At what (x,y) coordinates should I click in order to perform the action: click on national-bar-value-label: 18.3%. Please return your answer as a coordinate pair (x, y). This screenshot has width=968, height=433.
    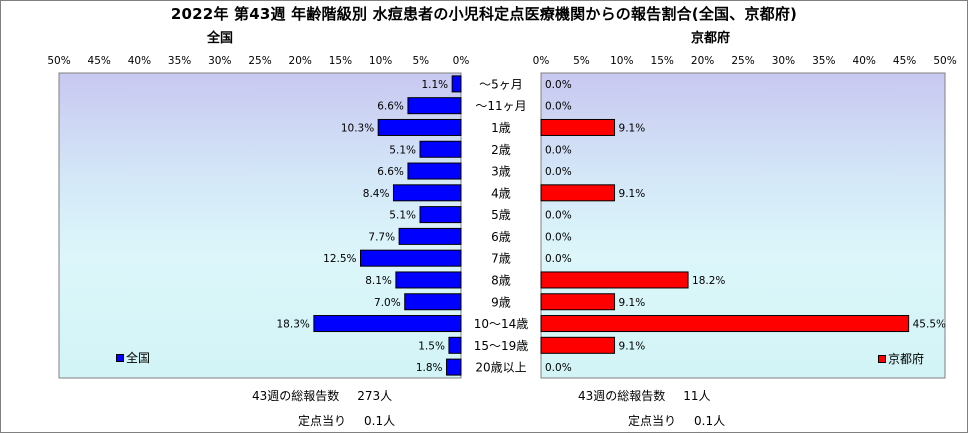
    Looking at the image, I should click on (293, 325).